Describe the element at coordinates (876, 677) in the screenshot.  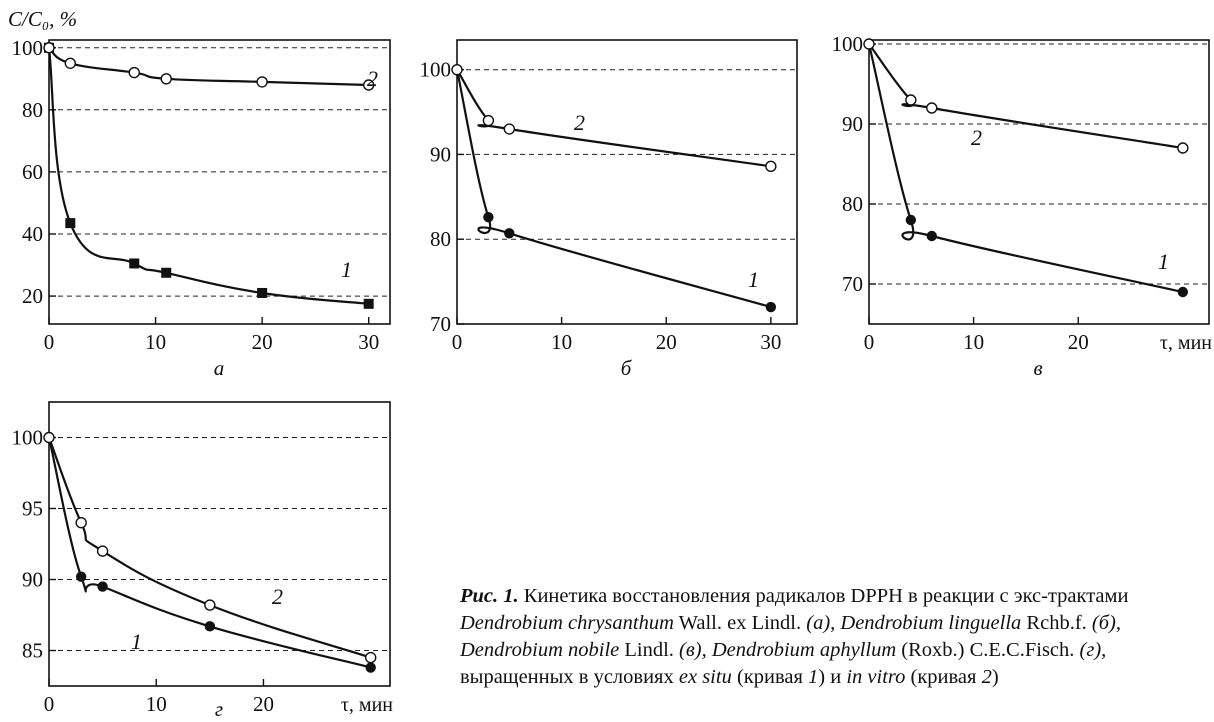
I see `caption-in-vitro: in vitro` at that location.